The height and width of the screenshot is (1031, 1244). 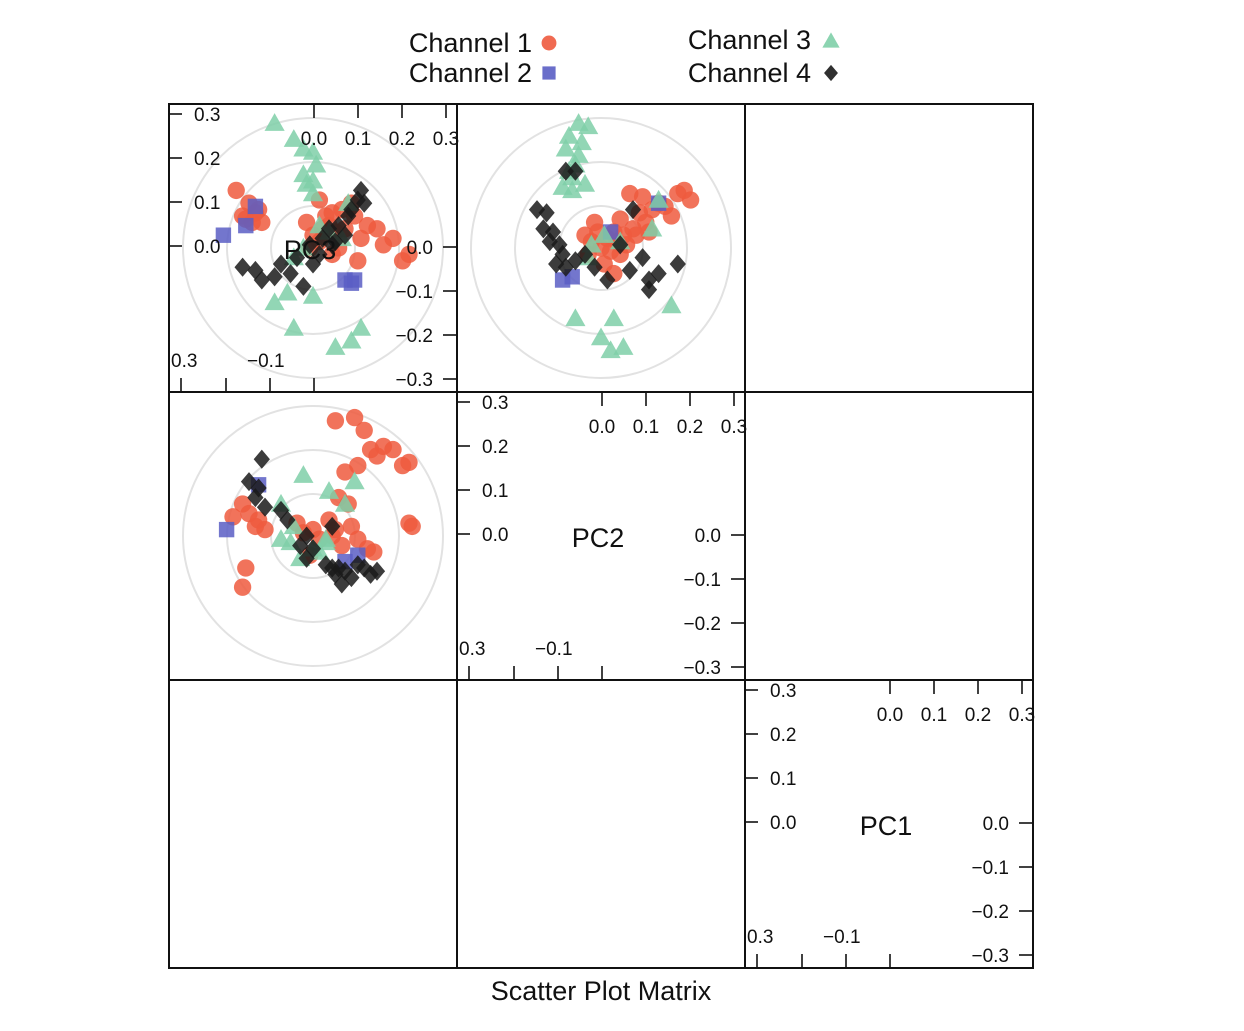 What do you see at coordinates (207, 247) in the screenshot?
I see `left-tick-label: 0.0` at bounding box center [207, 247].